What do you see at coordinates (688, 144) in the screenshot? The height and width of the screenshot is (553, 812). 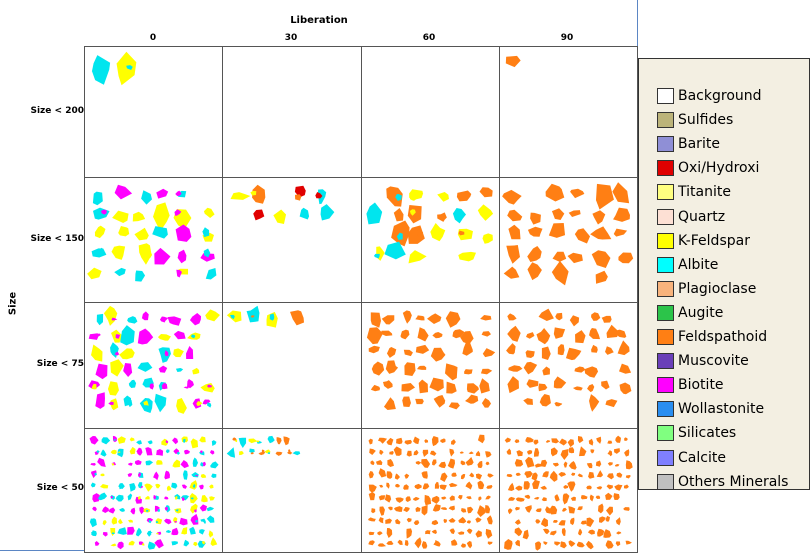 I see `legend-item-barite: Barite` at bounding box center [688, 144].